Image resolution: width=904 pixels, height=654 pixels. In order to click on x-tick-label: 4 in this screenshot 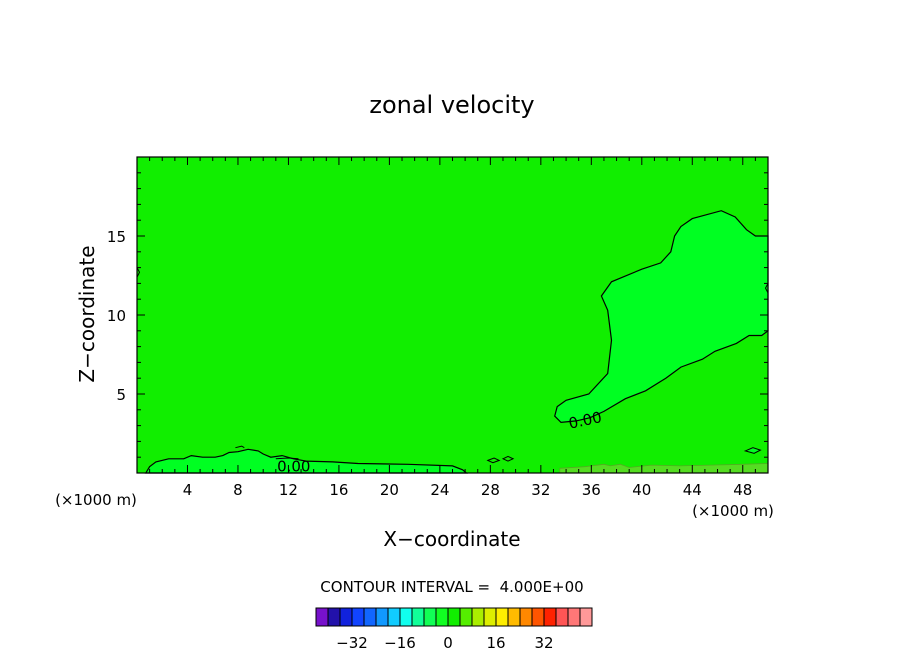, I will do `click(188, 490)`.